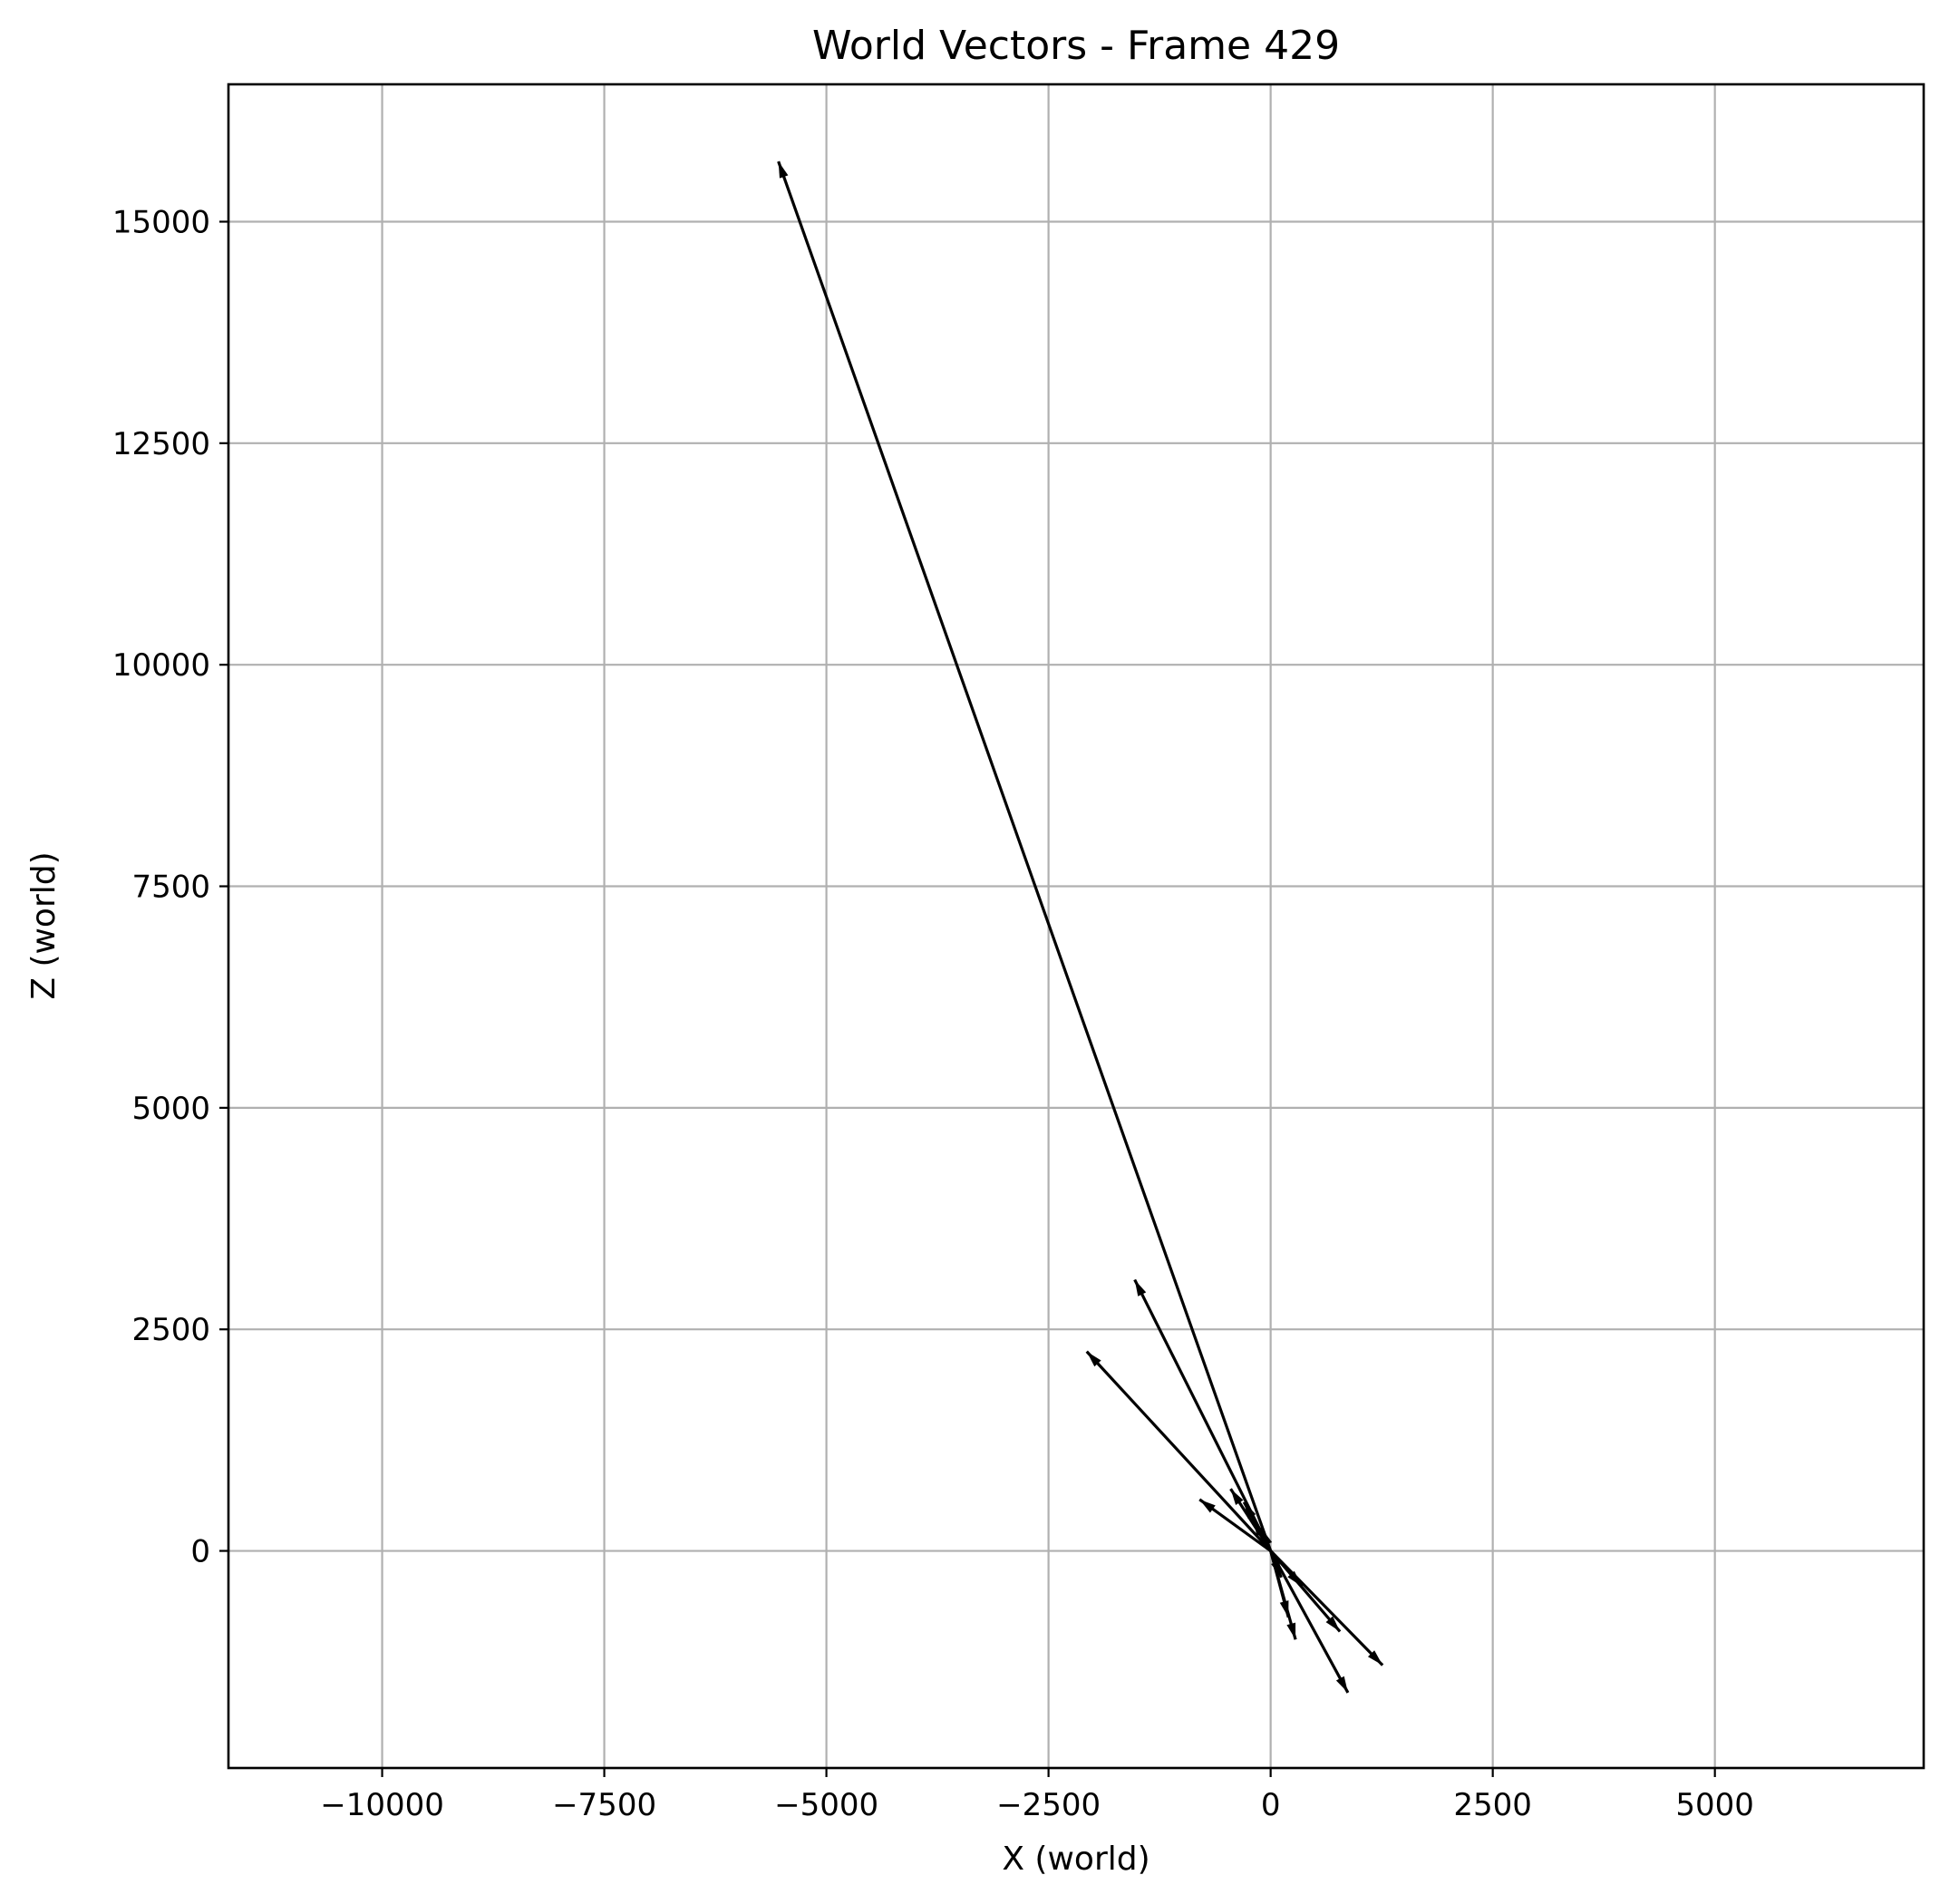 This screenshot has width=1940, height=1904. Describe the element at coordinates (1076, 46) in the screenshot. I see `chart-title: World Vectors - Frame 429` at that location.